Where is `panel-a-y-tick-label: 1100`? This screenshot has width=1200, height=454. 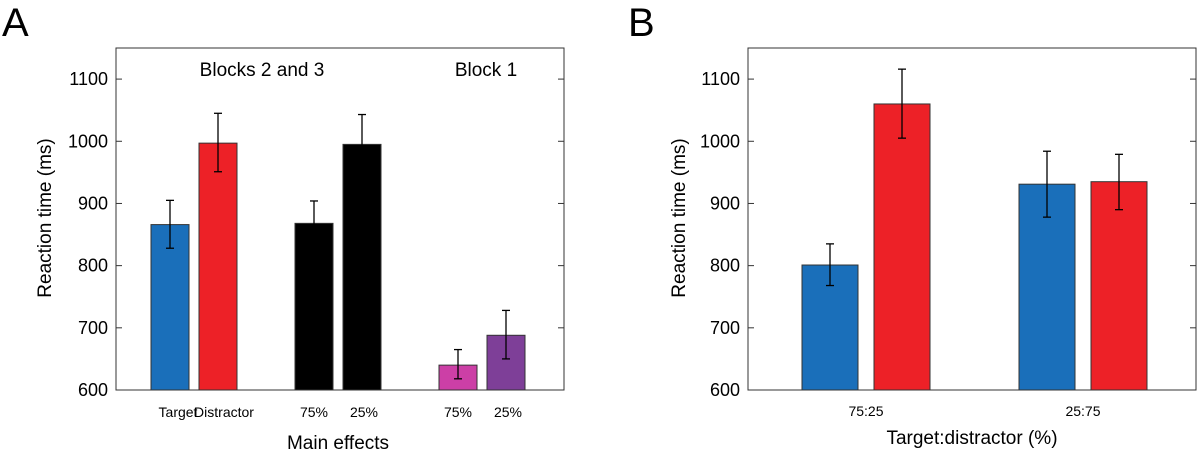 panel-a-y-tick-label: 1100 is located at coordinates (88, 79).